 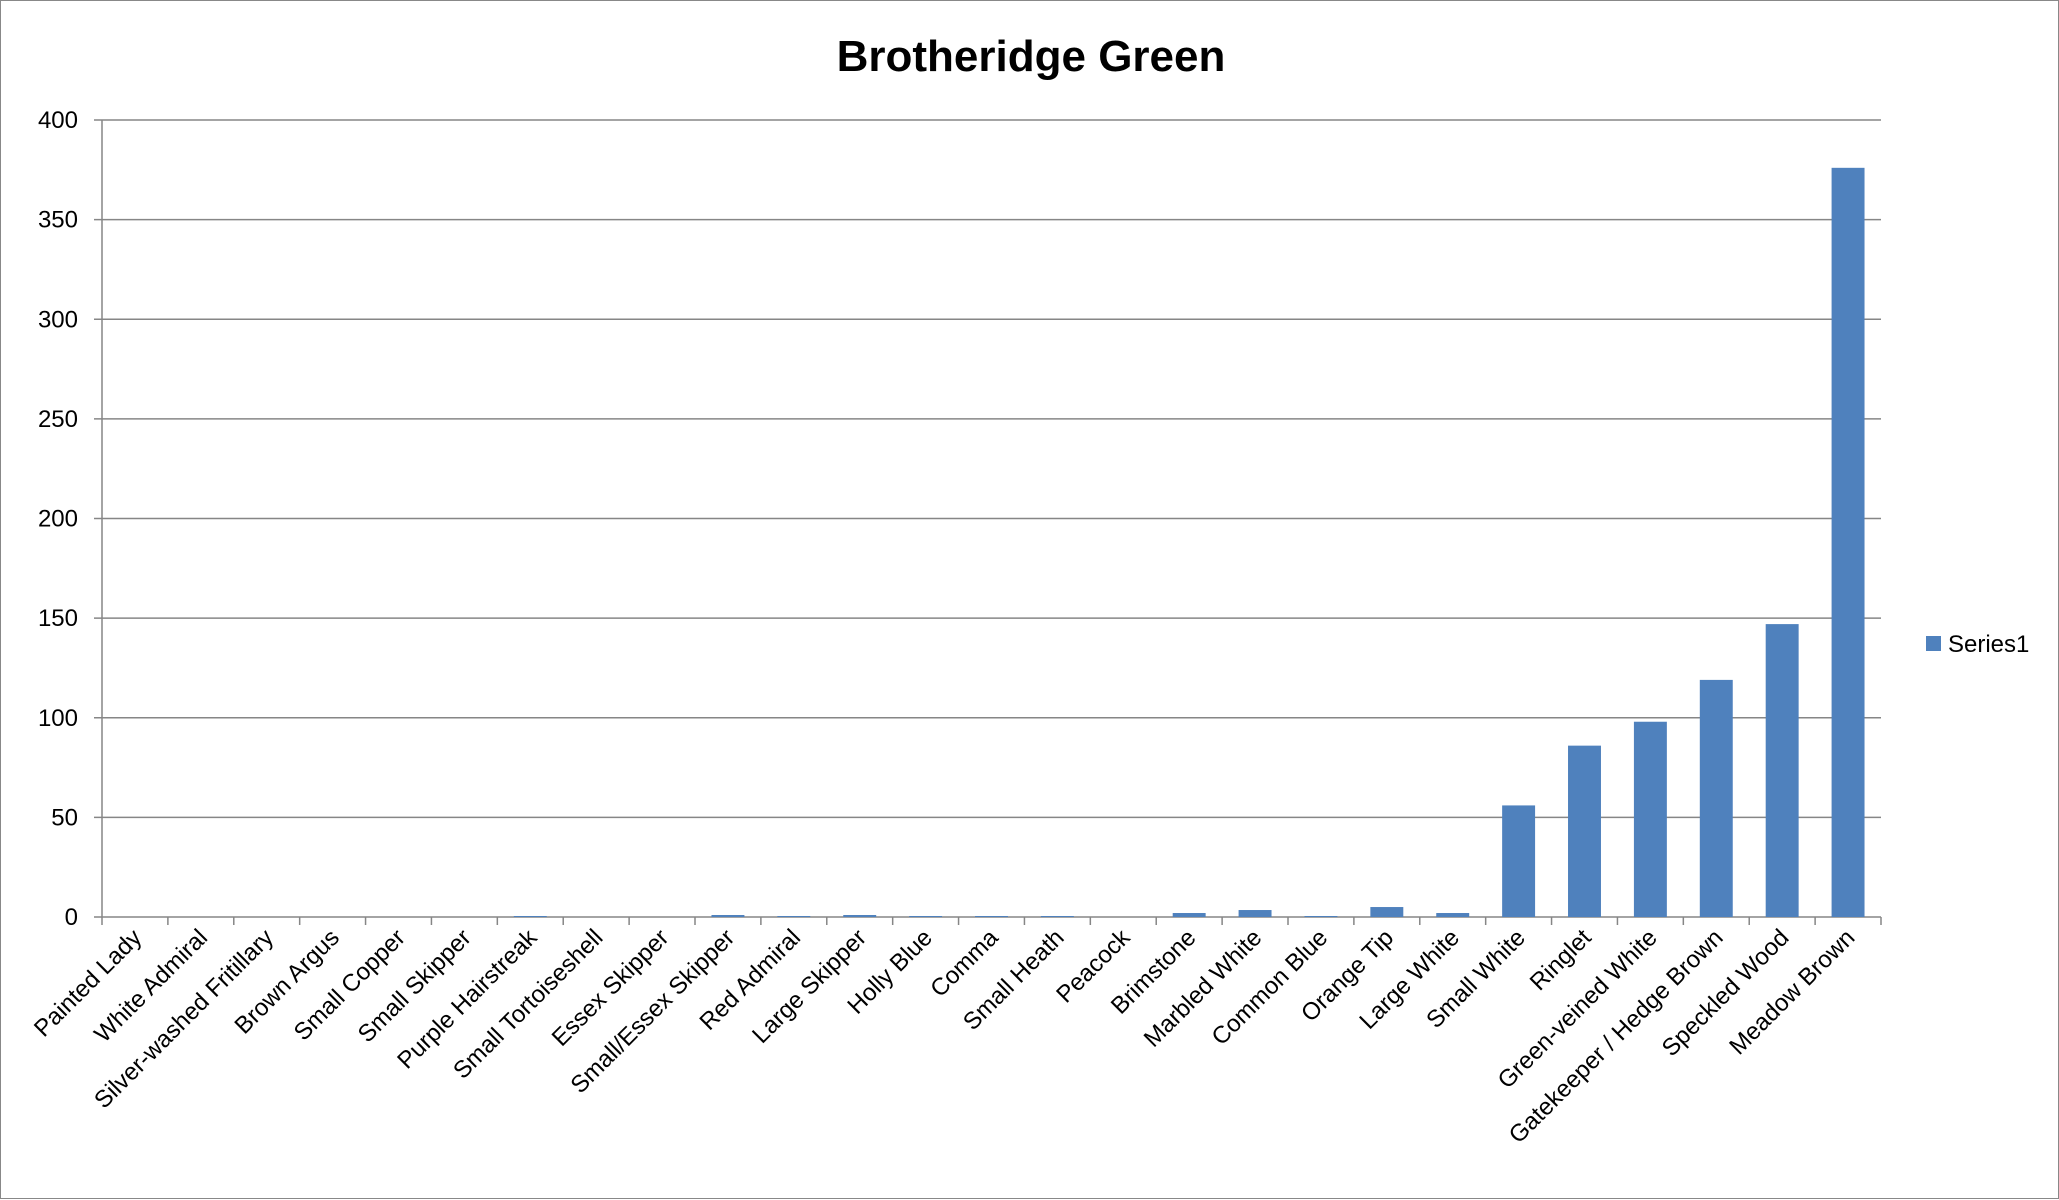 I want to click on x-tick-label: Large Skipper, so click(x=809, y=986).